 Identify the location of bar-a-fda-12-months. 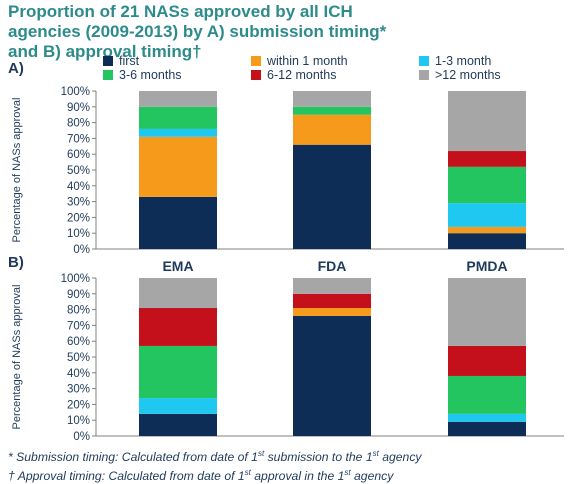
(332, 99).